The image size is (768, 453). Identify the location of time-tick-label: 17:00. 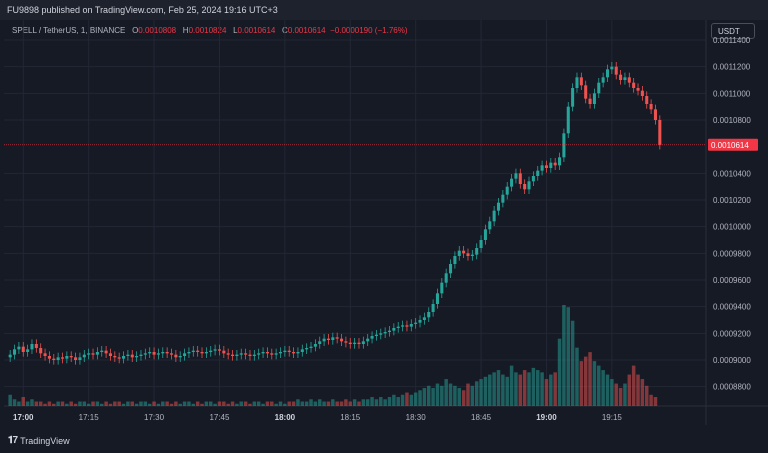
(23, 417).